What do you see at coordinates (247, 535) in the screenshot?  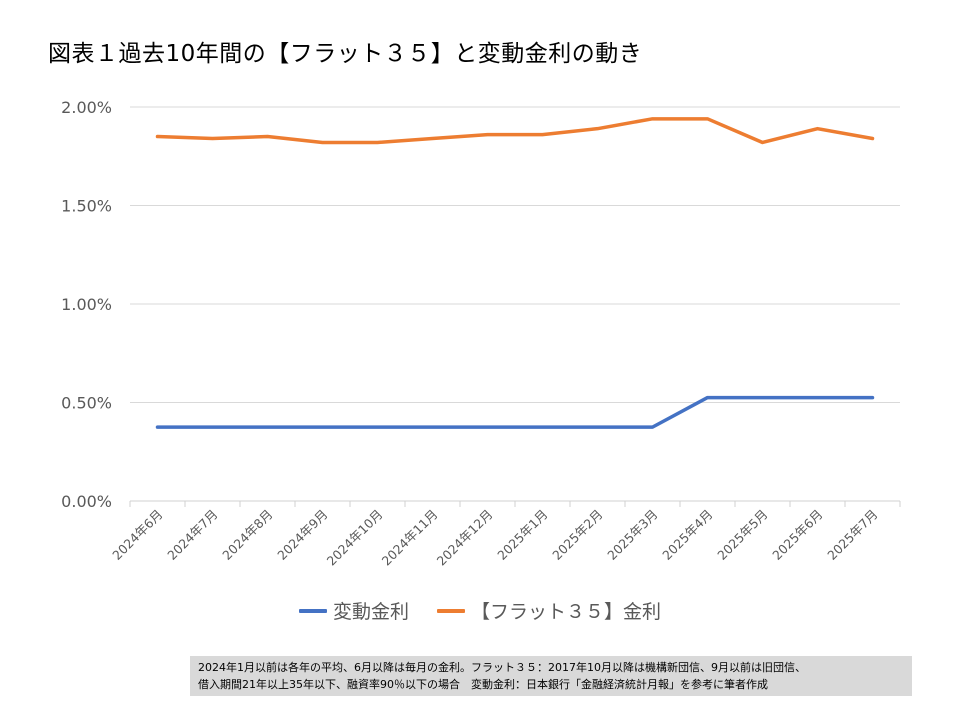 I see `x-tick-label: 2024年8月` at bounding box center [247, 535].